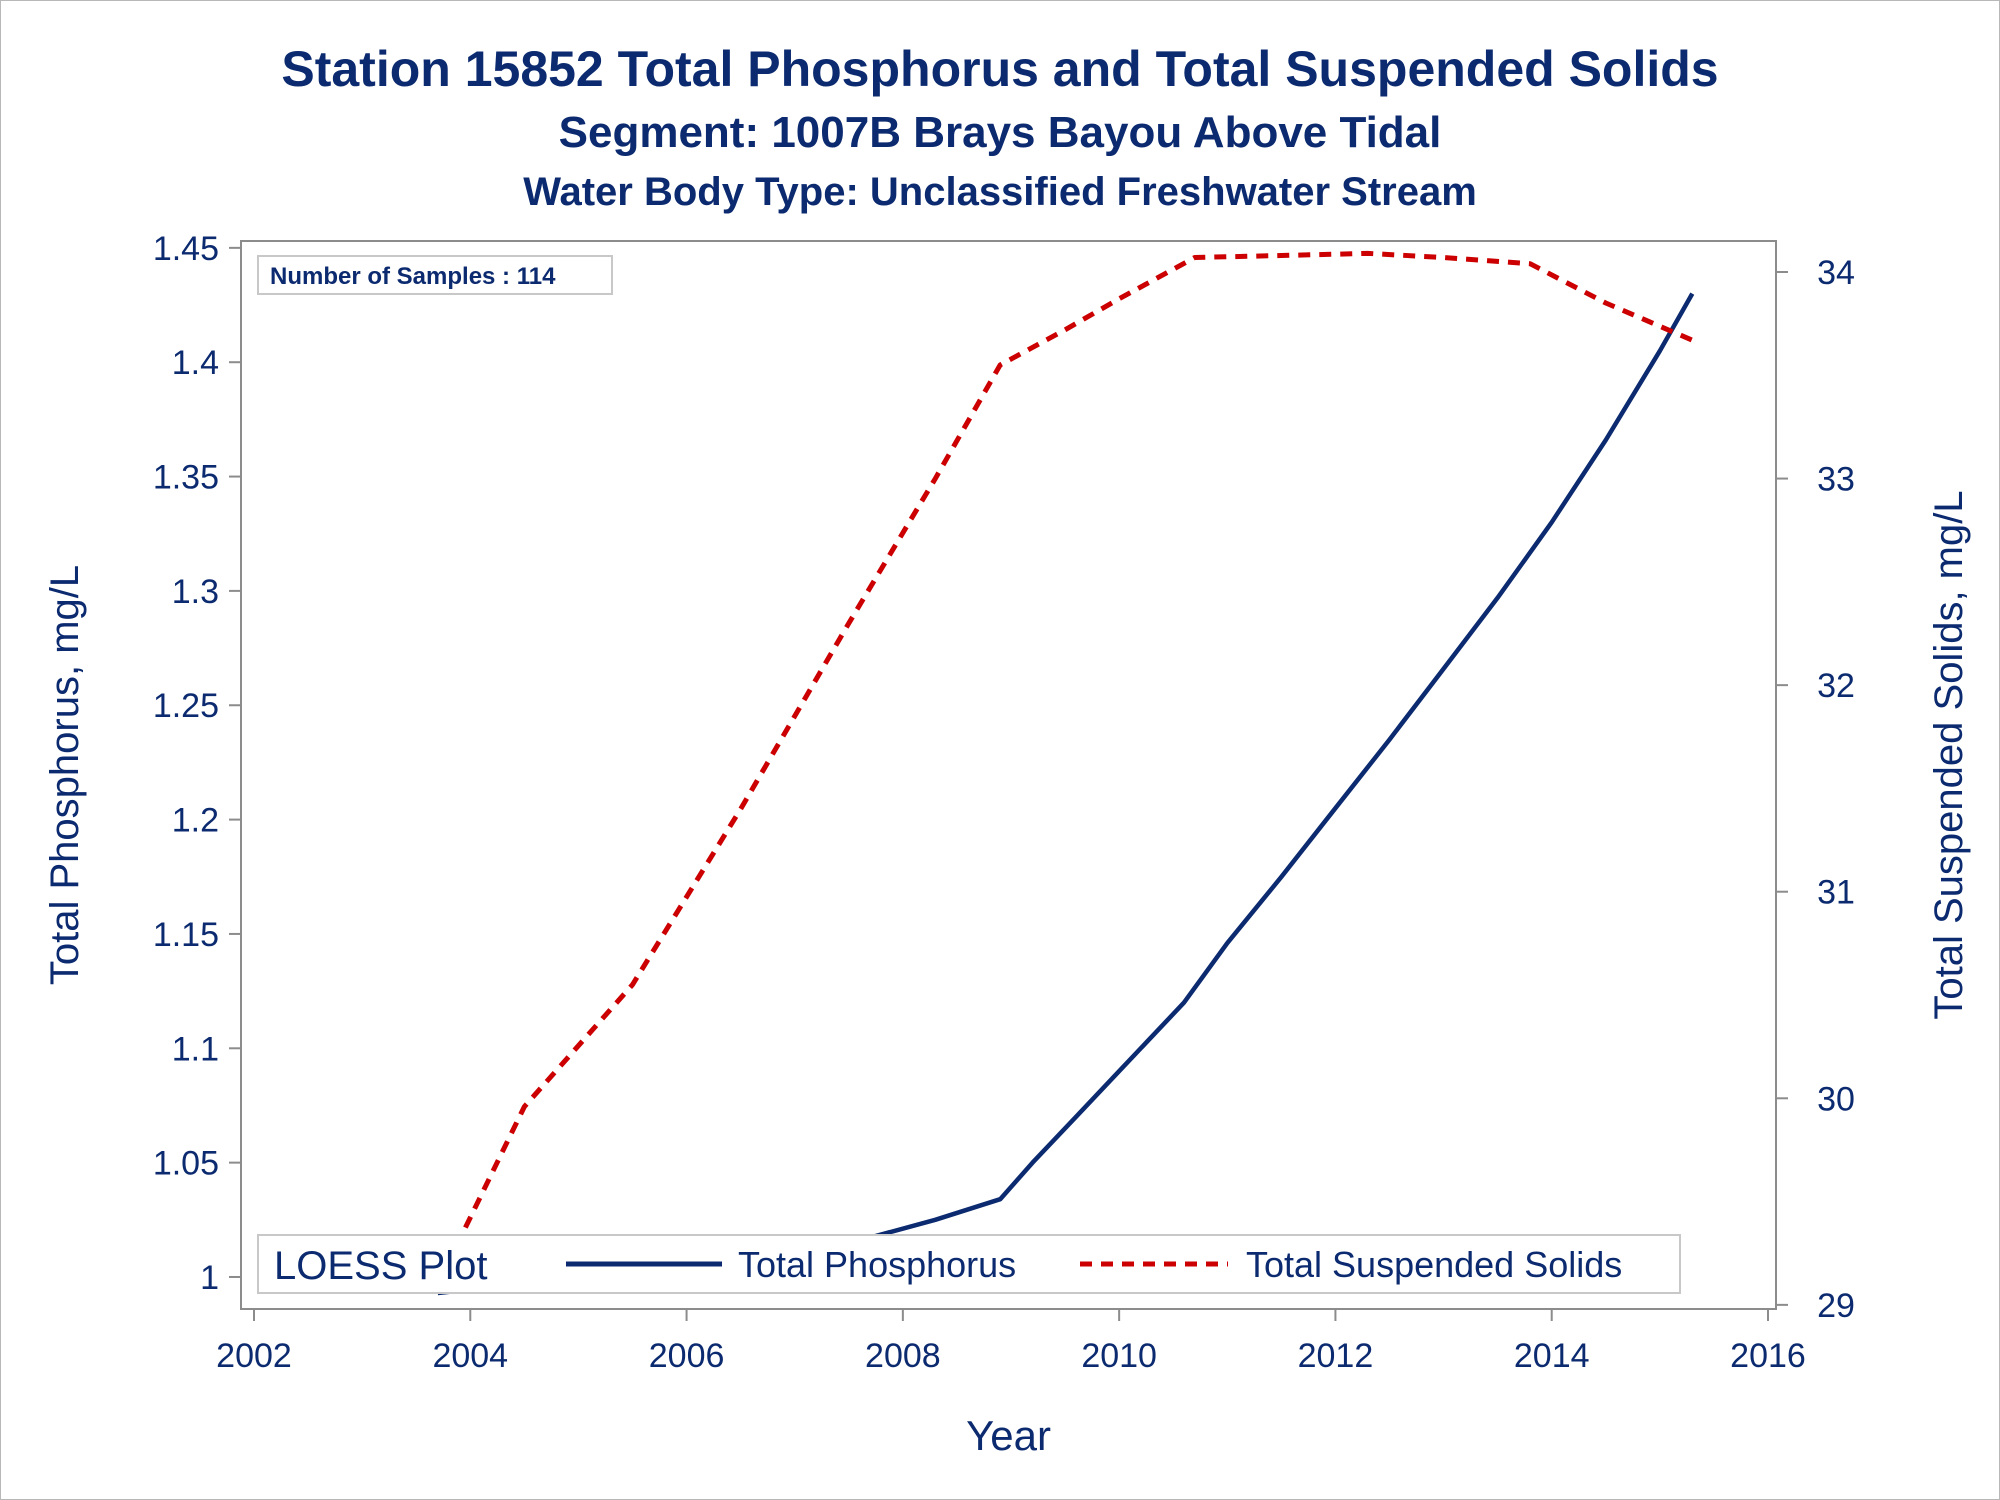  What do you see at coordinates (195, 592) in the screenshot?
I see `y-left-tick-label: 1.3` at bounding box center [195, 592].